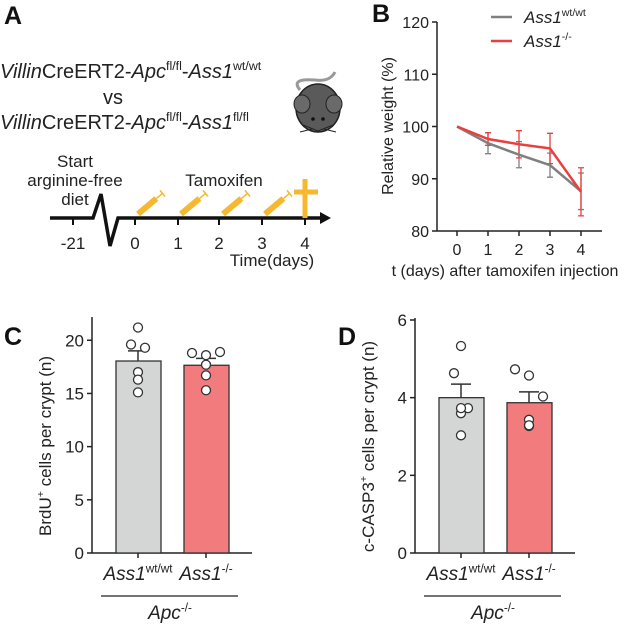  Describe the element at coordinates (550, 250) in the screenshot. I see `x-tick-label: 3` at that location.